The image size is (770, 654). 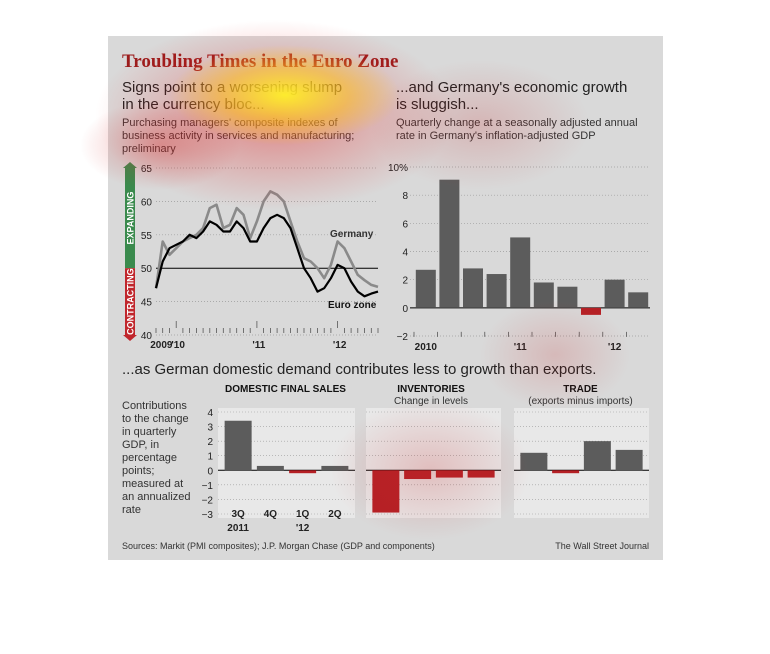 I want to click on euro-zone-series-label: Euro zone, so click(x=352, y=305).